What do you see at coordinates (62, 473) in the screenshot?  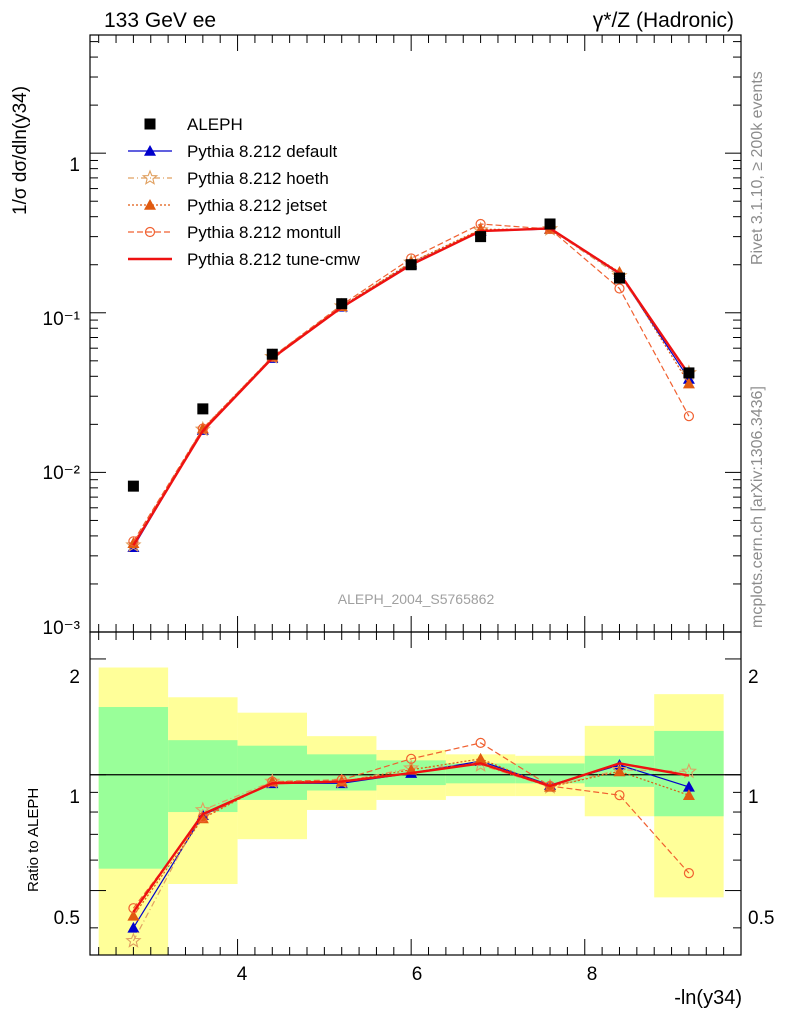 I see `ytick-main-0.01: 10⁻²` at bounding box center [62, 473].